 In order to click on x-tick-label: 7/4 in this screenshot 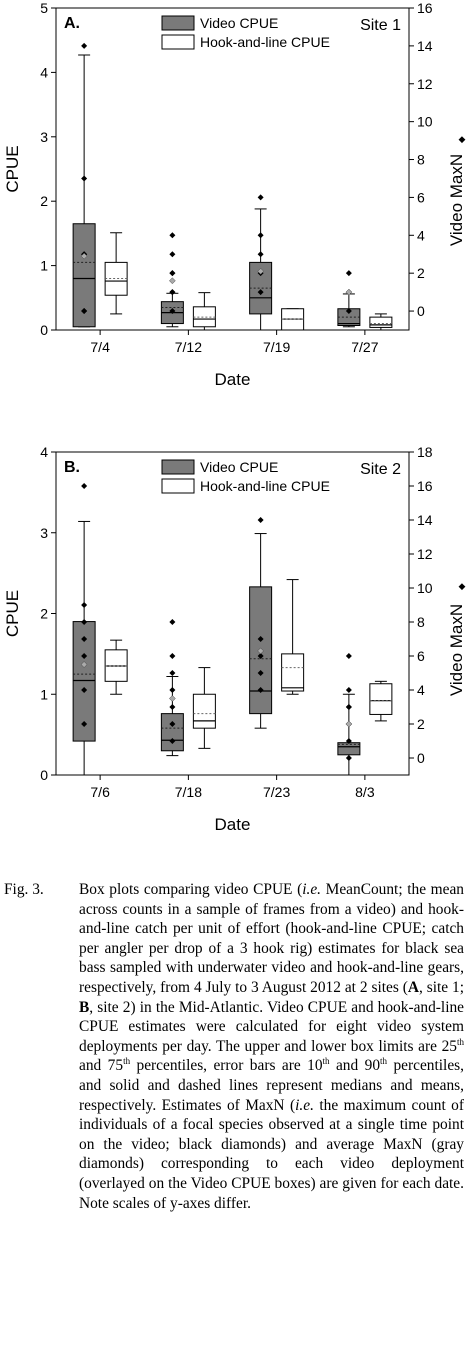, I will do `click(100, 347)`.